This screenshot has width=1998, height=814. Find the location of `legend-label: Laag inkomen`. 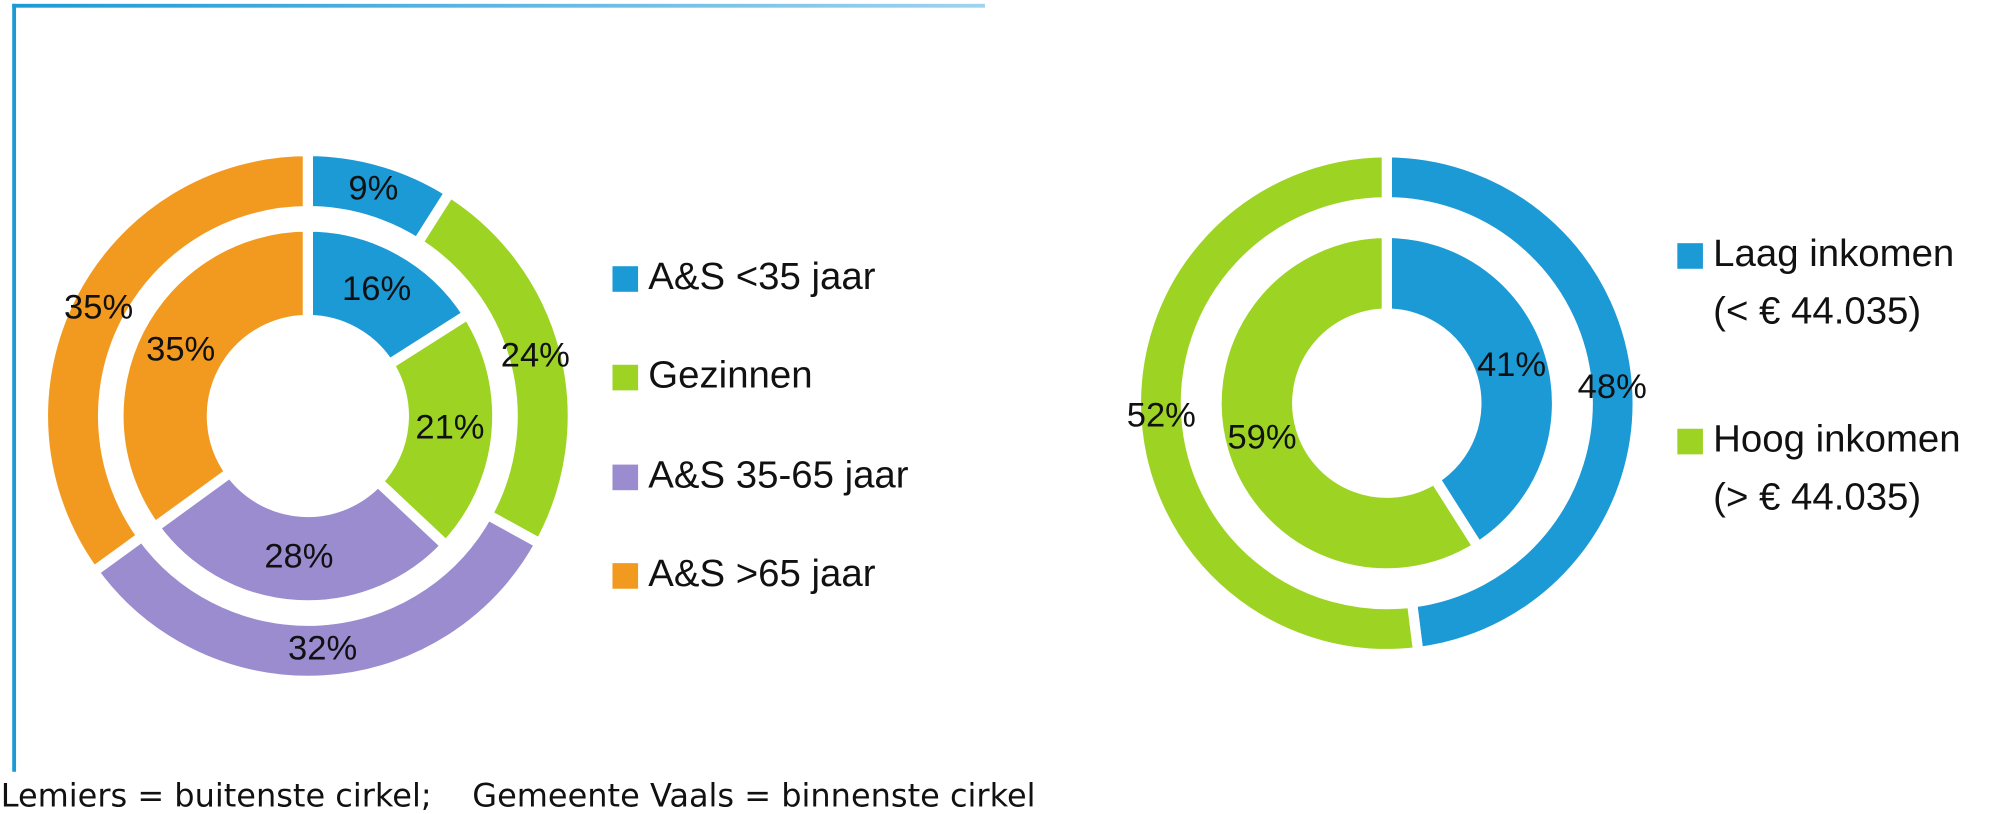

legend-label: Laag inkomen is located at coordinates (1833, 253).